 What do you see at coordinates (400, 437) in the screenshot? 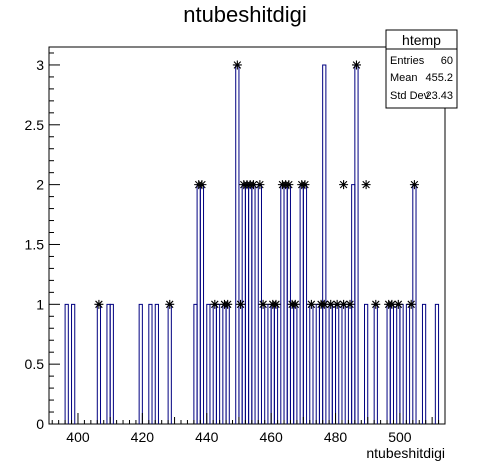
I see `x-tick-label: 500` at bounding box center [400, 437].